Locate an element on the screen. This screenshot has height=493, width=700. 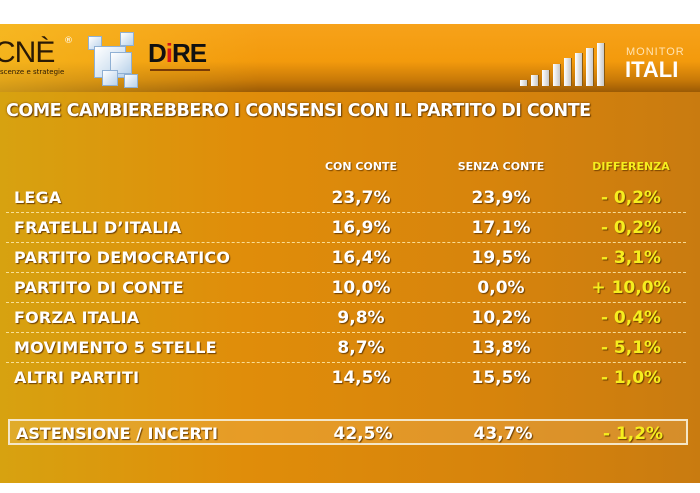
value-senza-conte: 13,8% is located at coordinates (501, 348).